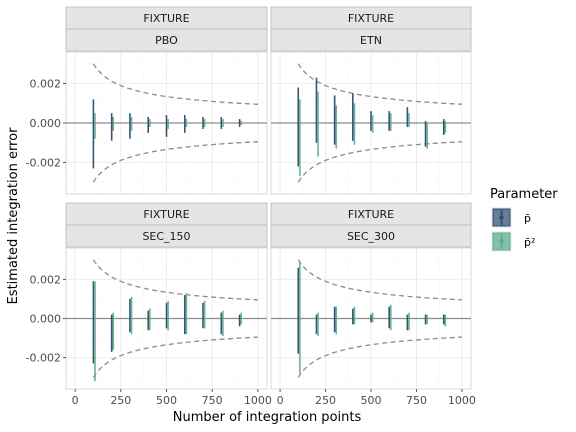 The image size is (576, 432). I want to click on legend: Parameter p̄ p̄², so click(524, 219).